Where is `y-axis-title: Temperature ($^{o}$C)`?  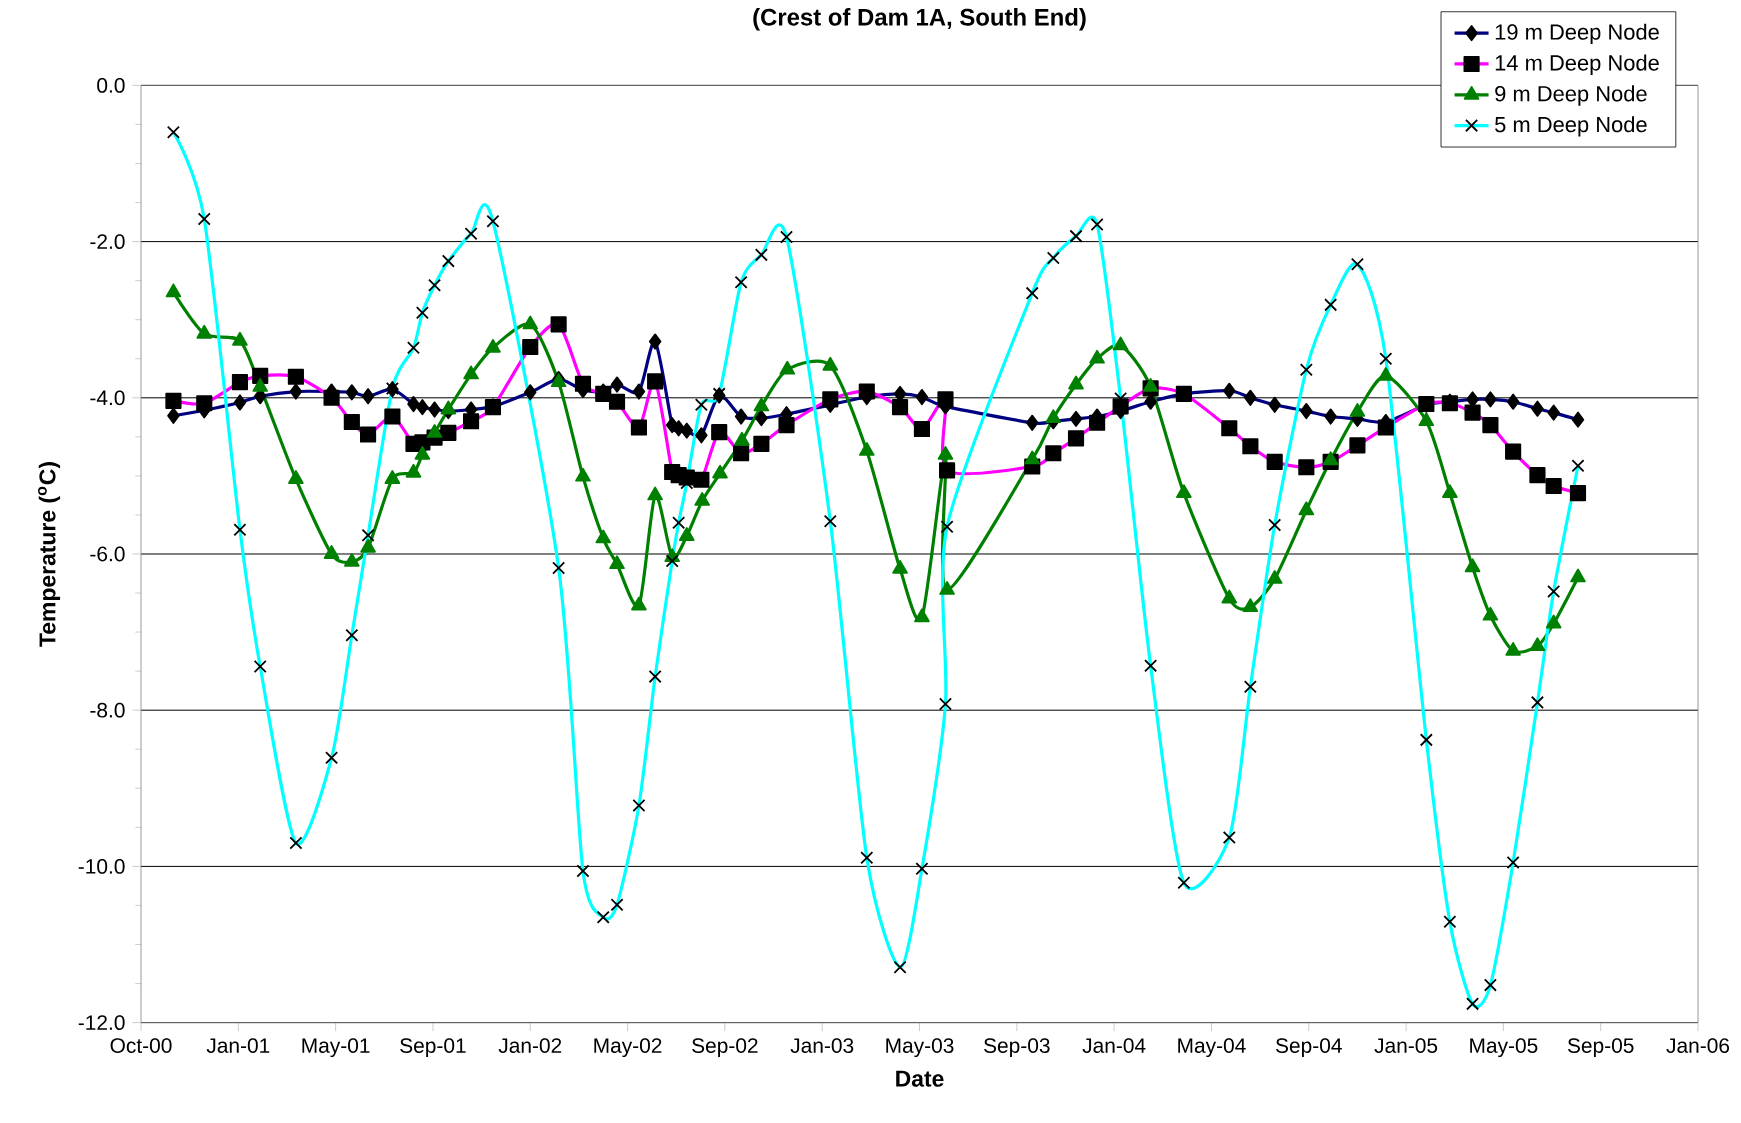
y-axis-title: Temperature ($^{o}$C) is located at coordinates (49, 554).